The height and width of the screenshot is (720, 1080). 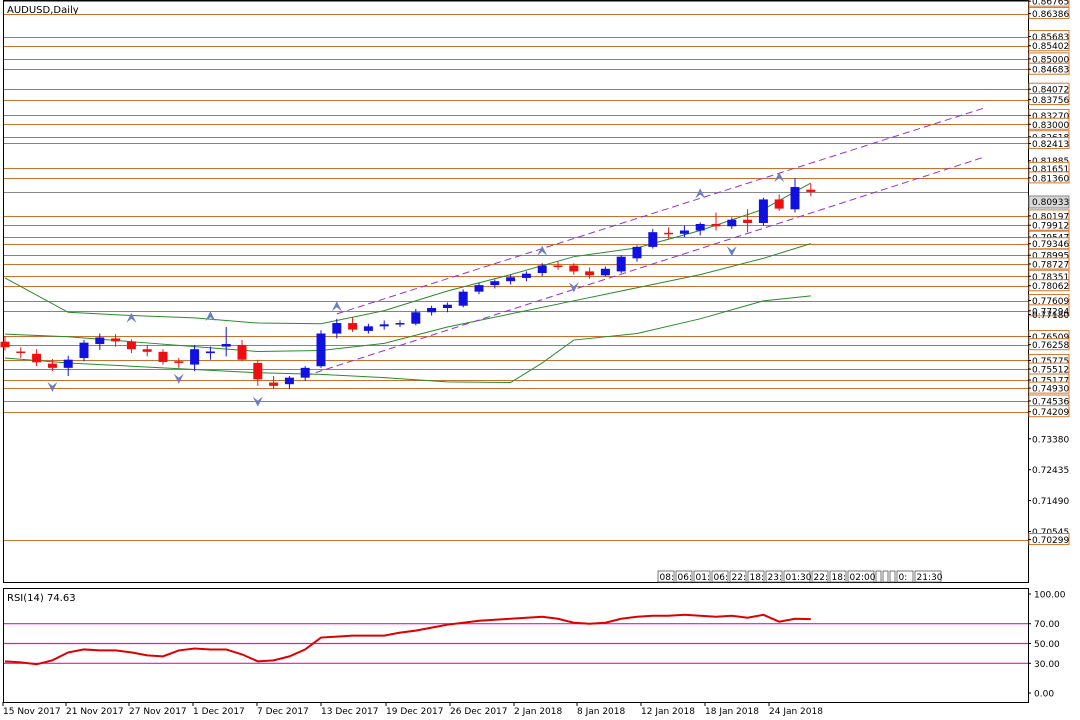 I want to click on price-label: 0.79346, so click(x=1050, y=245).